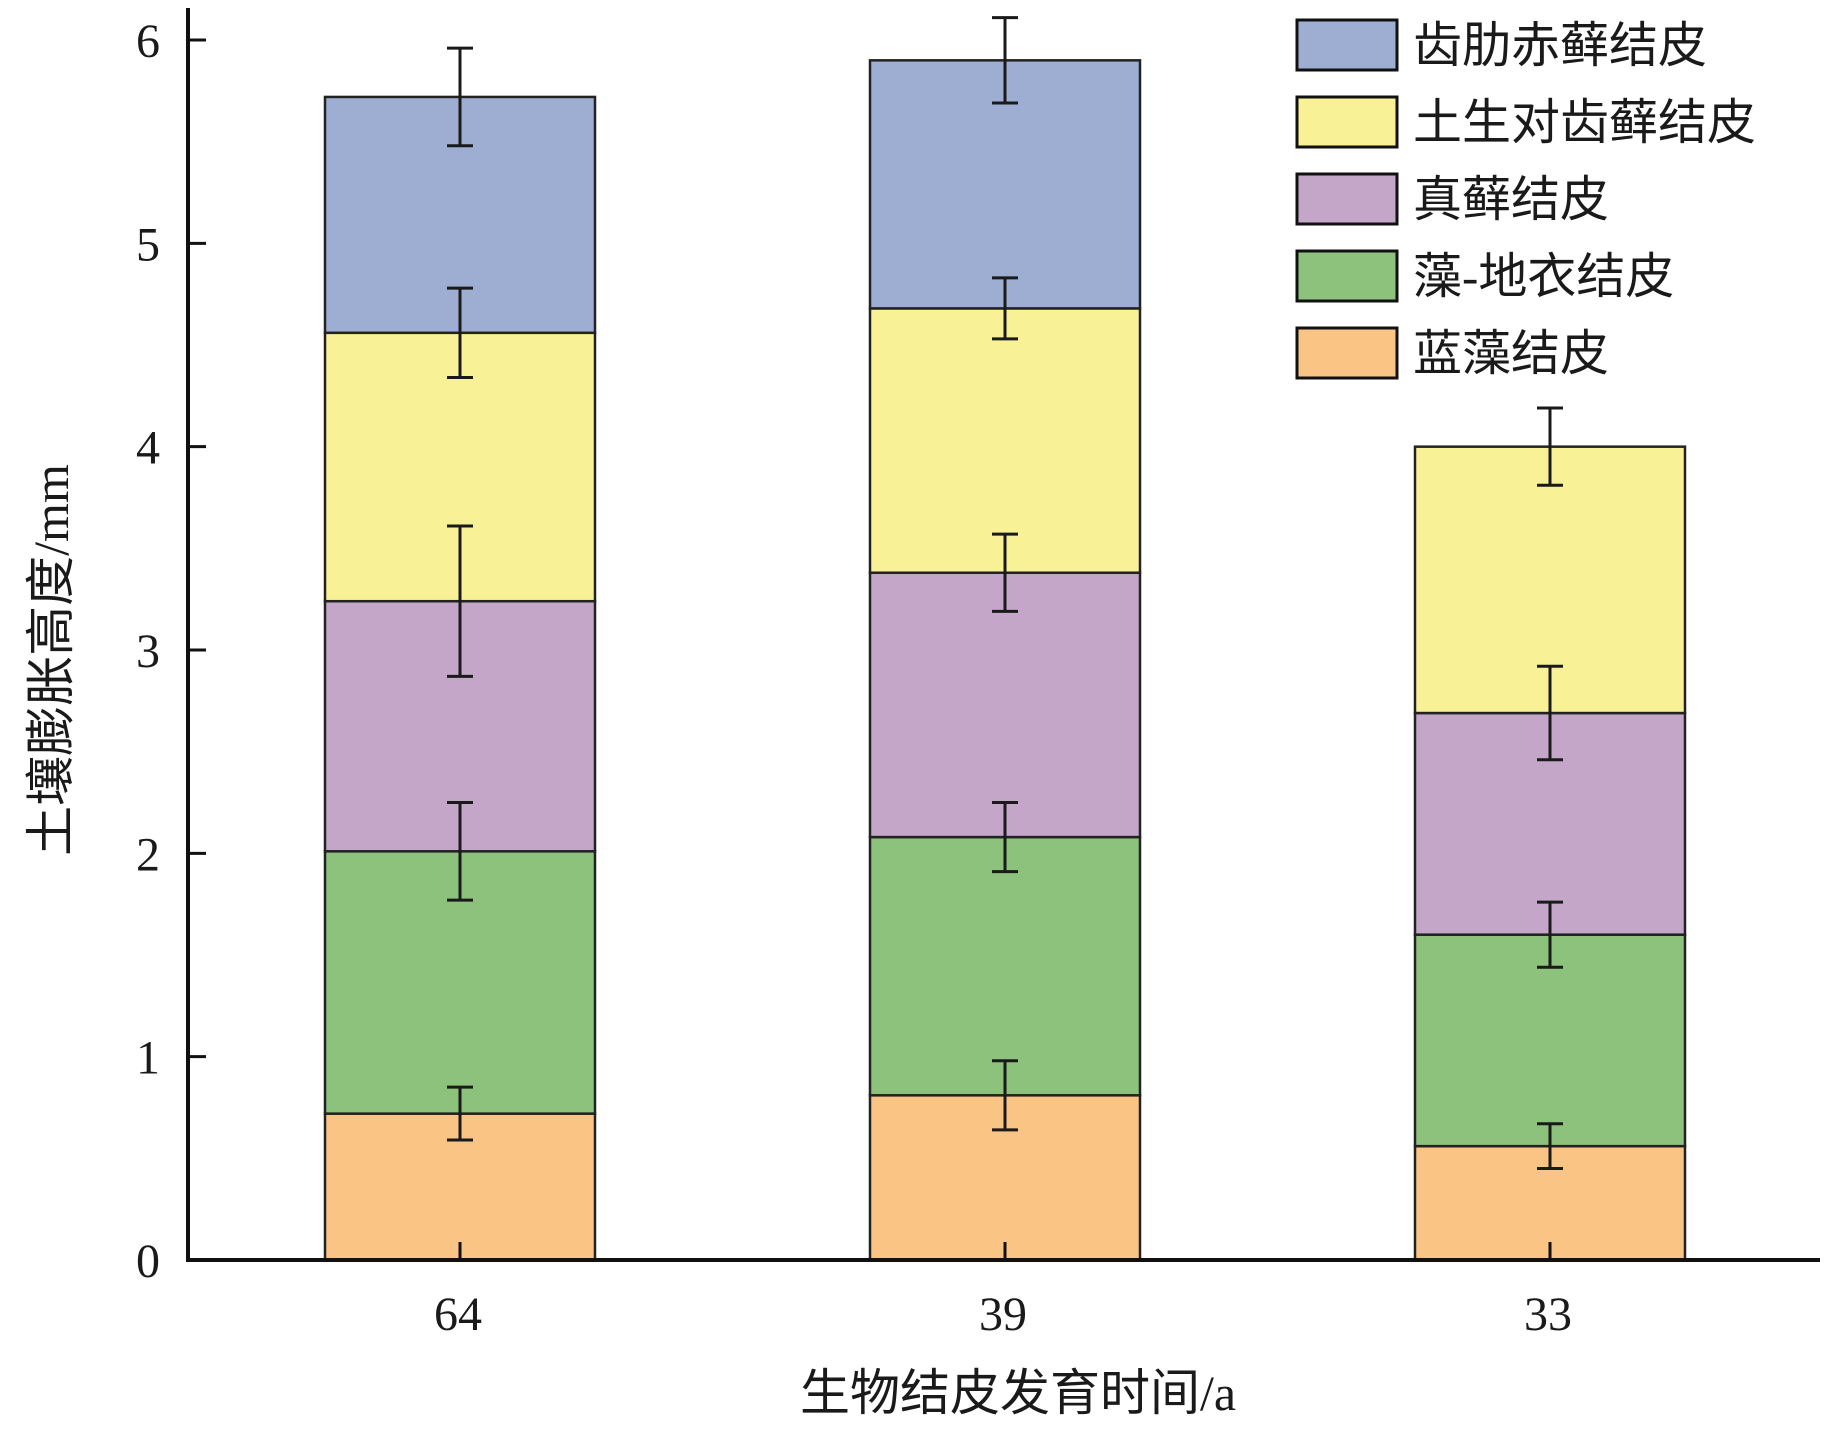 Image resolution: width=1843 pixels, height=1439 pixels. Describe the element at coordinates (1584, 122) in the screenshot. I see `legend-label-1: 土生对齿藓结皮` at that location.